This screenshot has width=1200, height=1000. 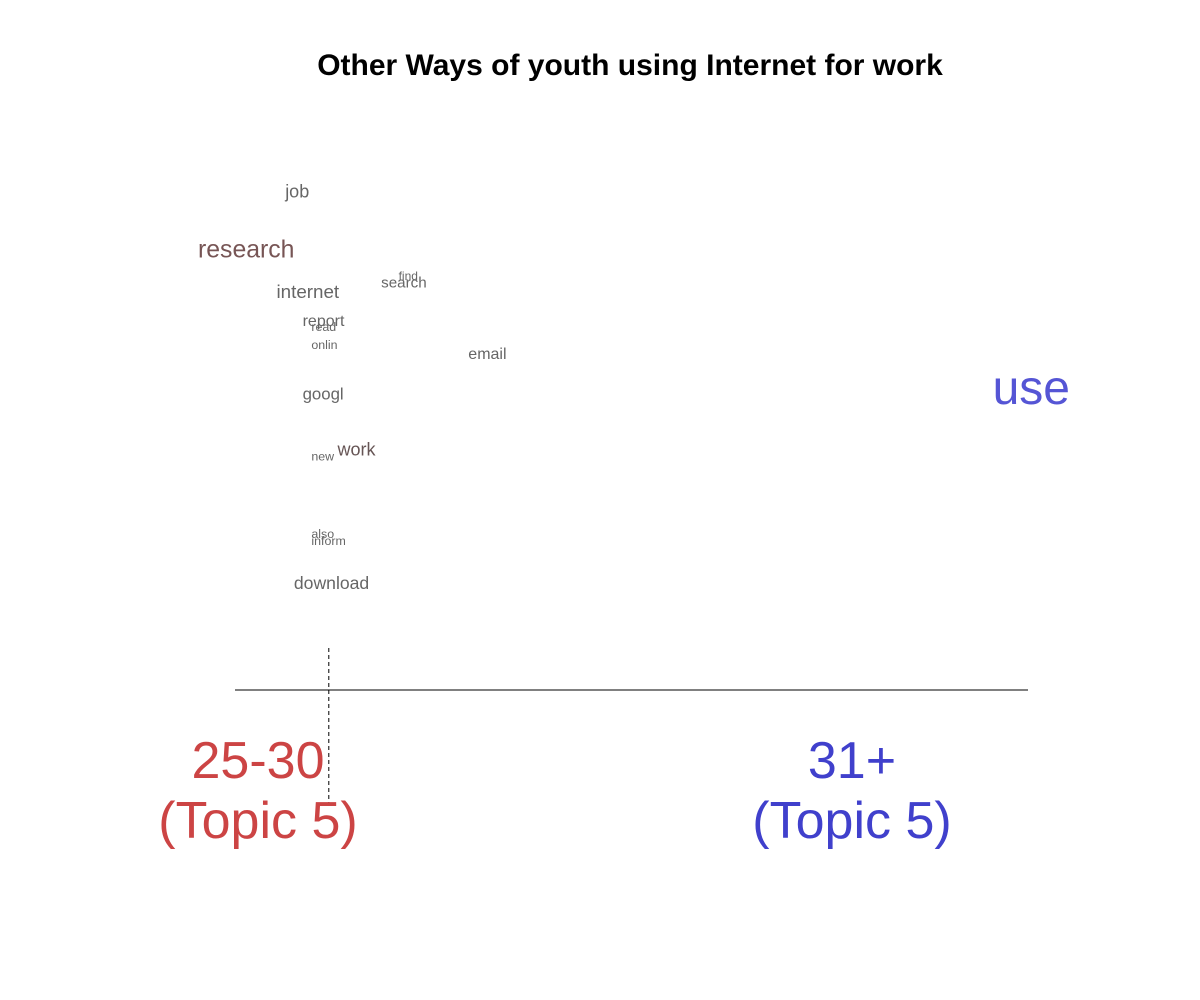 What do you see at coordinates (357, 450) in the screenshot?
I see `word-work: work` at bounding box center [357, 450].